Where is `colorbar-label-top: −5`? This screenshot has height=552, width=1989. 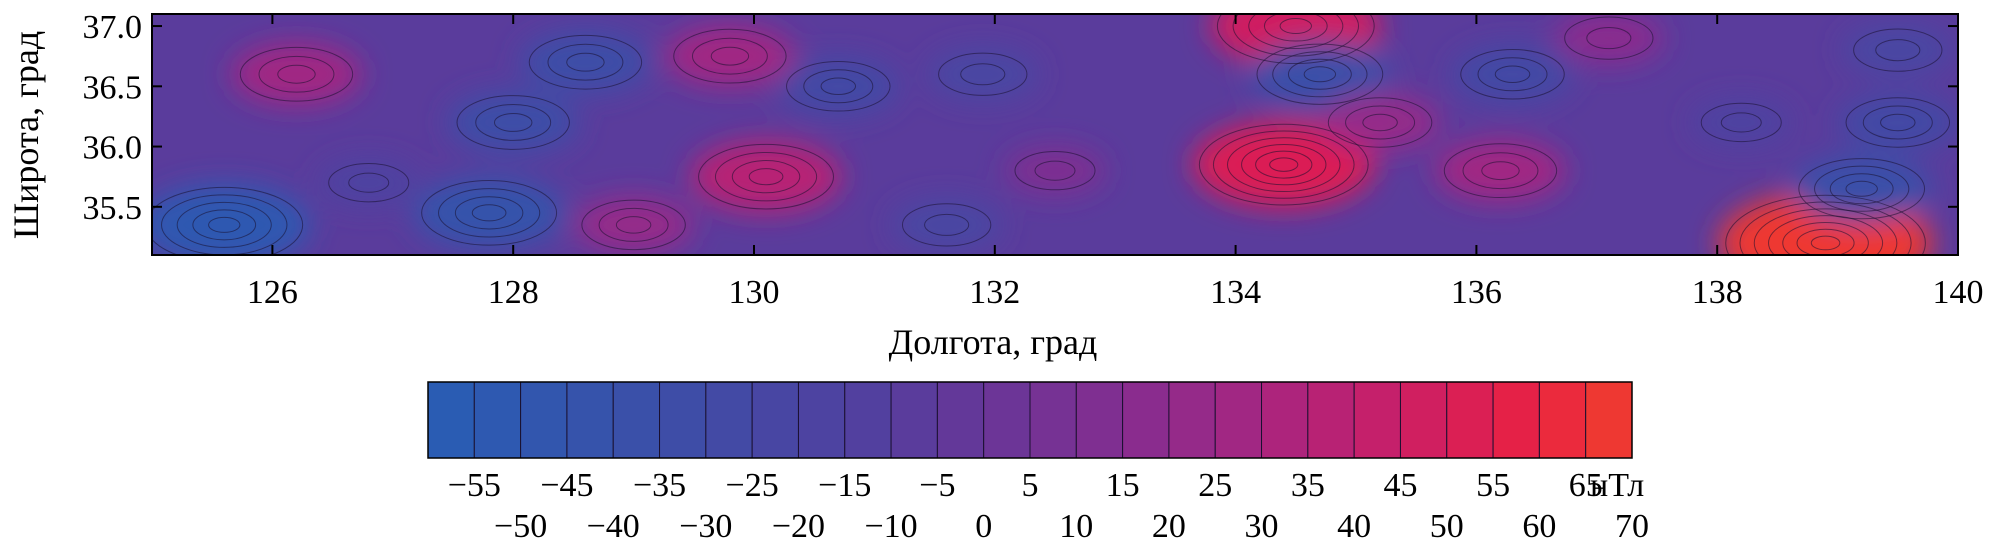
colorbar-label-top: −5 is located at coordinates (937, 485).